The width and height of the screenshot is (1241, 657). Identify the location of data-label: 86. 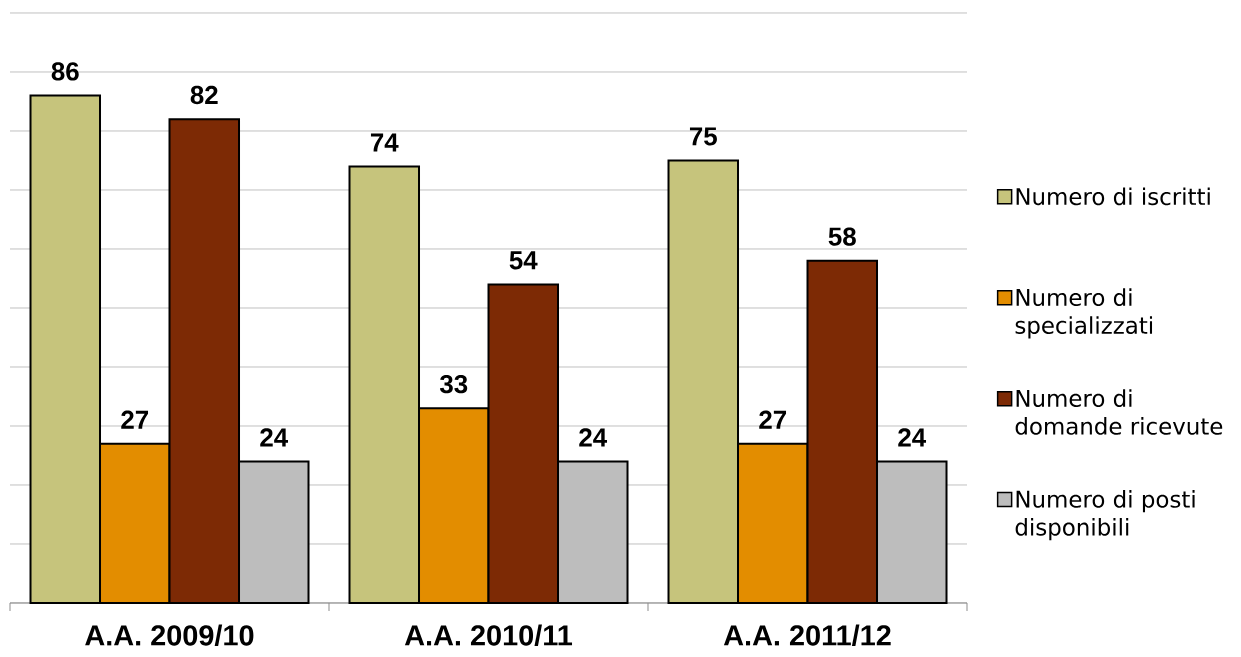
(65, 71).